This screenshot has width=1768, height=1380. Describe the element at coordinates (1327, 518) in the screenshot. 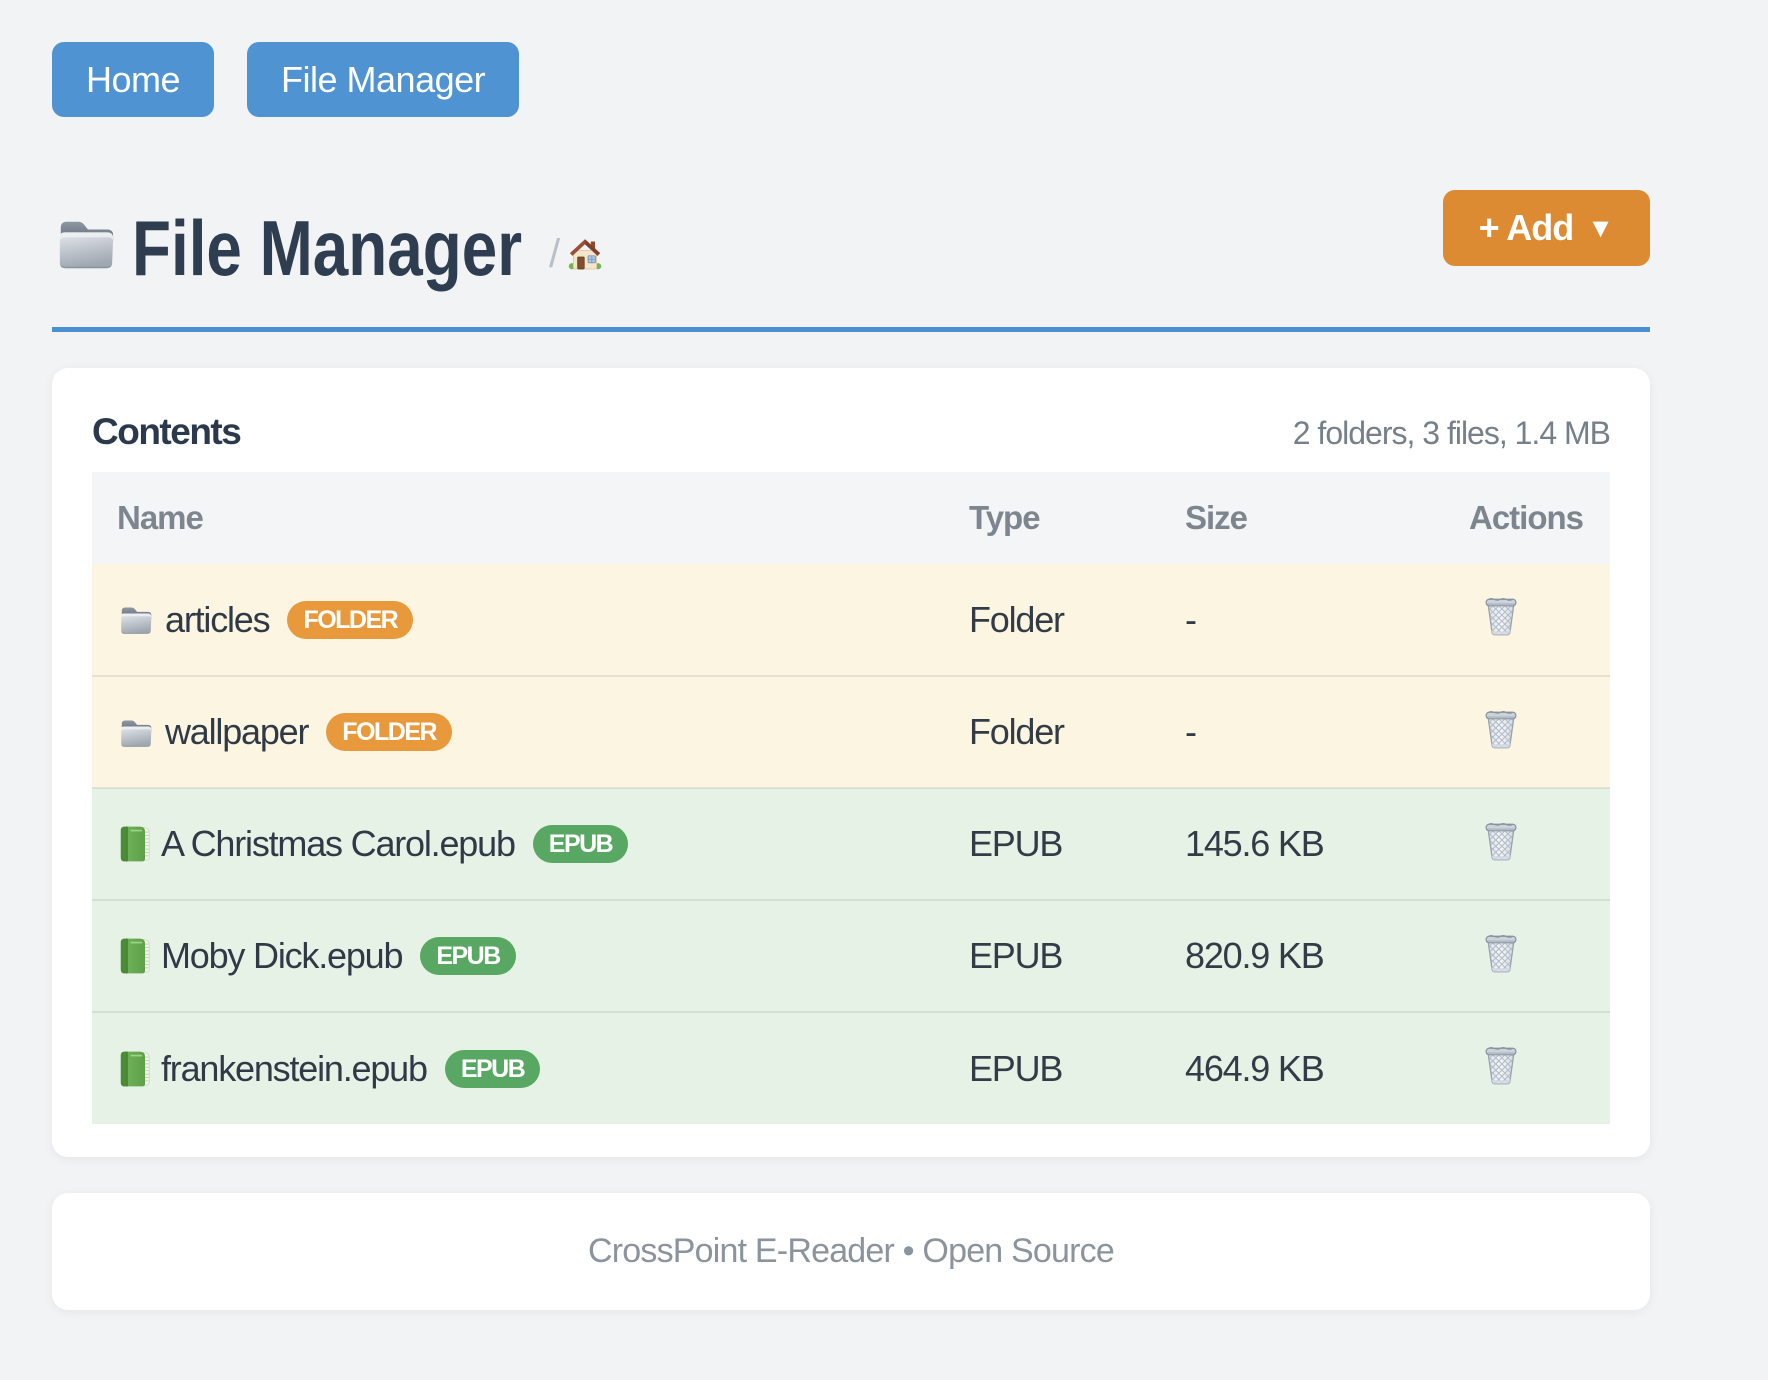

I see `column-header-size: Size` at that location.